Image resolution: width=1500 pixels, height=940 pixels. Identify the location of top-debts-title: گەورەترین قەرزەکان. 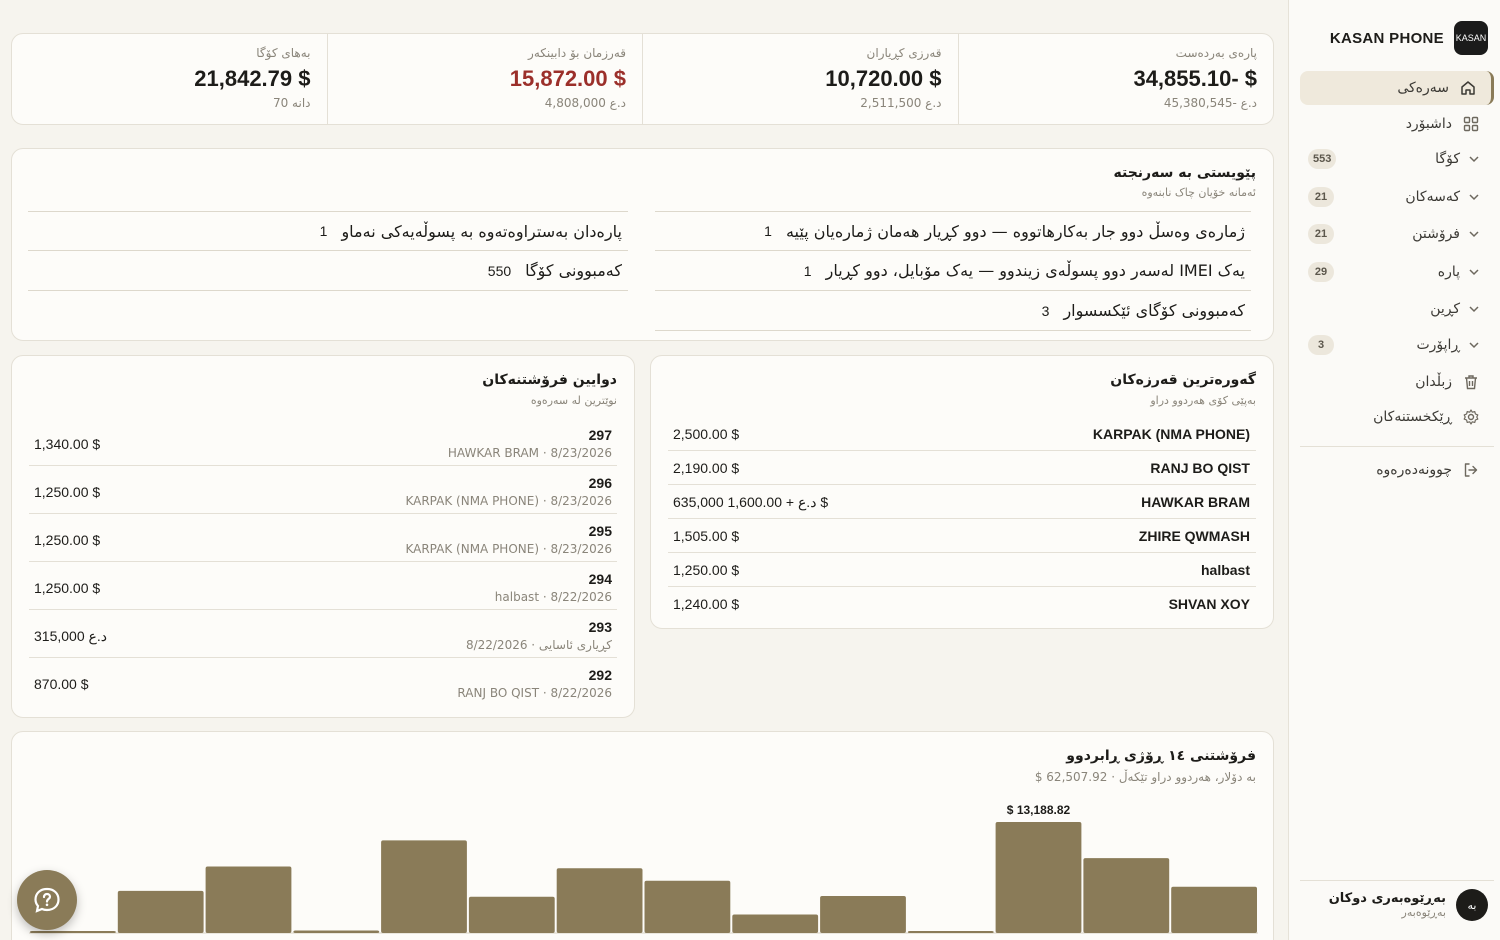
(1183, 380).